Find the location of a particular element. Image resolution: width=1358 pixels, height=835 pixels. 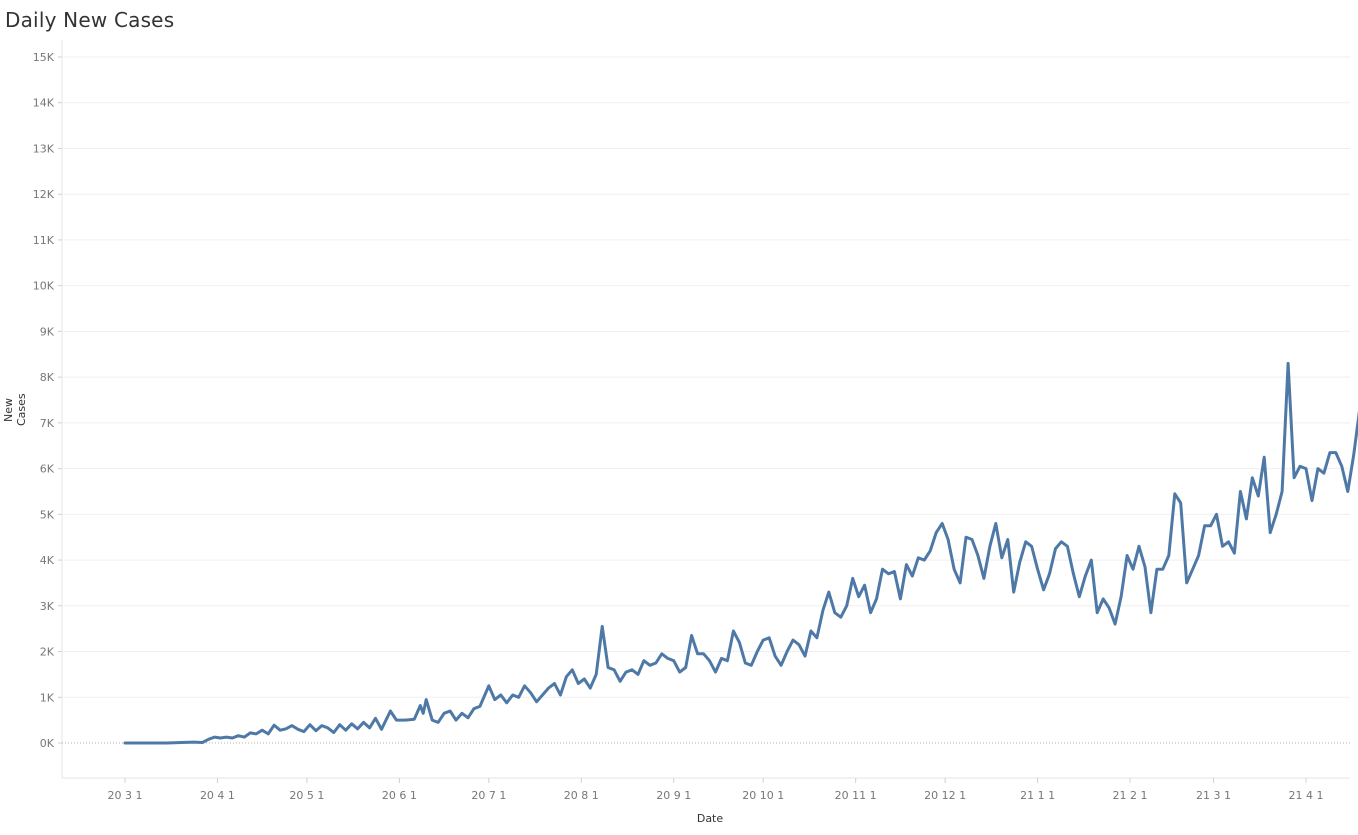

y-axis-ticks: 0K 1K 2K 3K 4K 5K 6K 7K 8K 9K 10K 11K 12K 13K 14K 15K is located at coordinates (47, 400).